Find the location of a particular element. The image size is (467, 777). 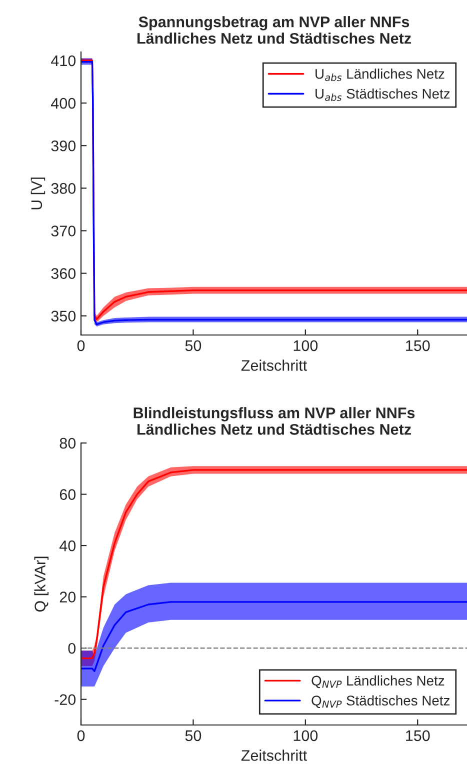

y-axis-title: Q [kVAr] is located at coordinates (41, 584).